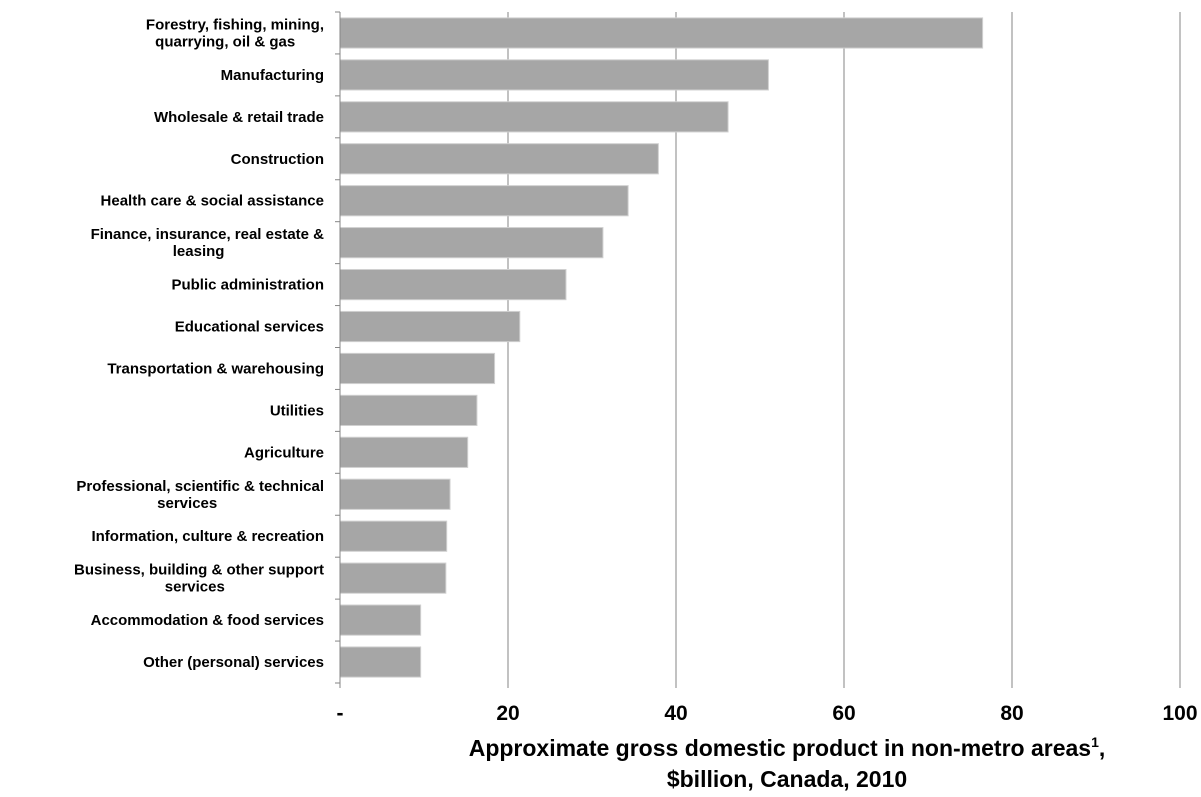 The width and height of the screenshot is (1201, 797). Describe the element at coordinates (284, 452) in the screenshot. I see `category-label: Agriculture` at that location.